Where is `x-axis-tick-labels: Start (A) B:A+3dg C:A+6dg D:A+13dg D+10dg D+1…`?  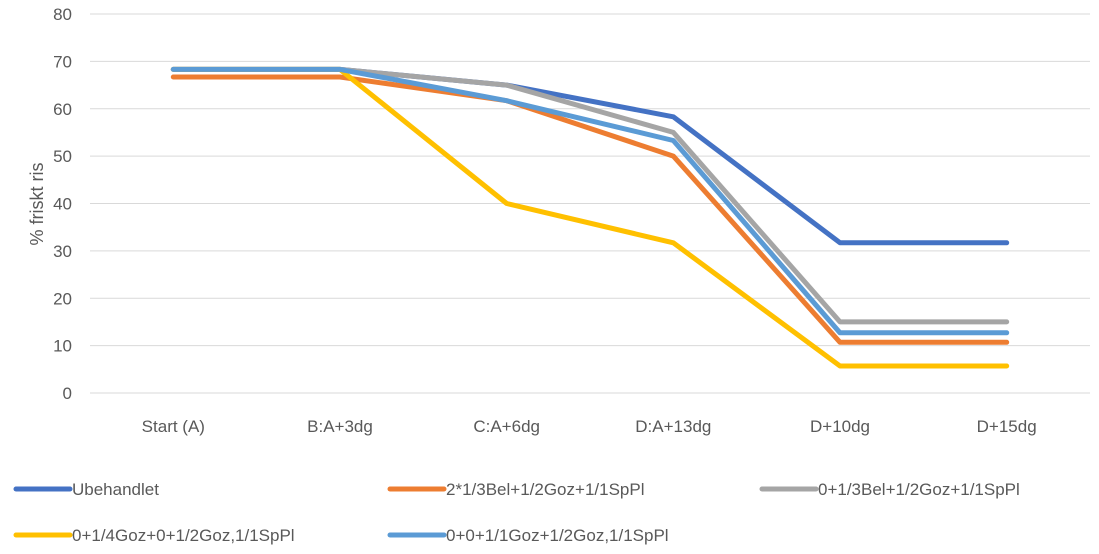 x-axis-tick-labels: Start (A) B:A+3dg C:A+6dg D:A+13dg D+10dg D+1… is located at coordinates (589, 426).